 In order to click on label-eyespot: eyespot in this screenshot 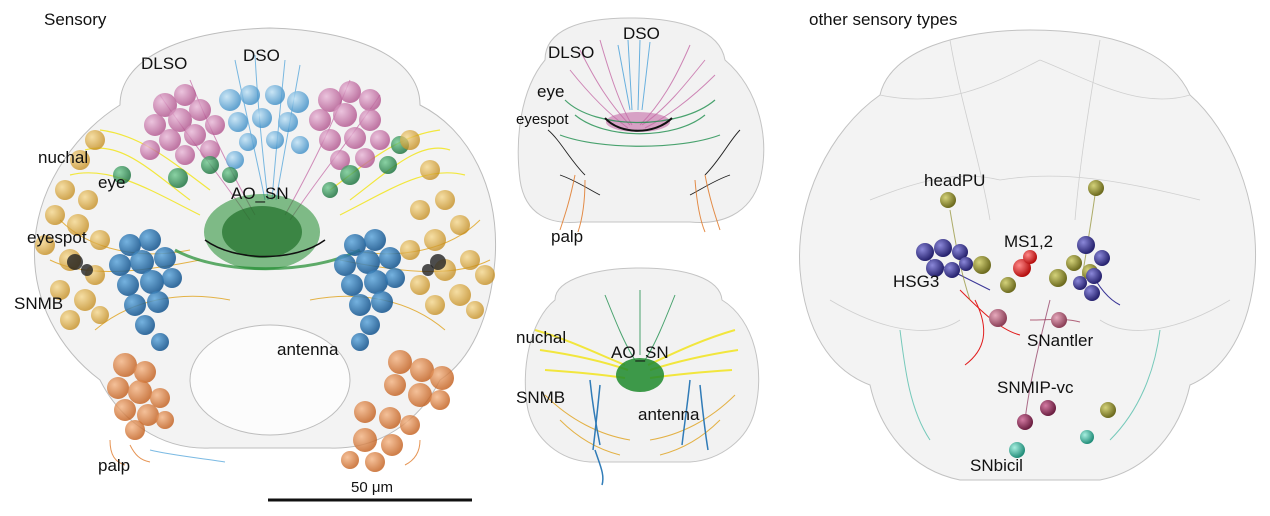, I will do `click(57, 237)`.